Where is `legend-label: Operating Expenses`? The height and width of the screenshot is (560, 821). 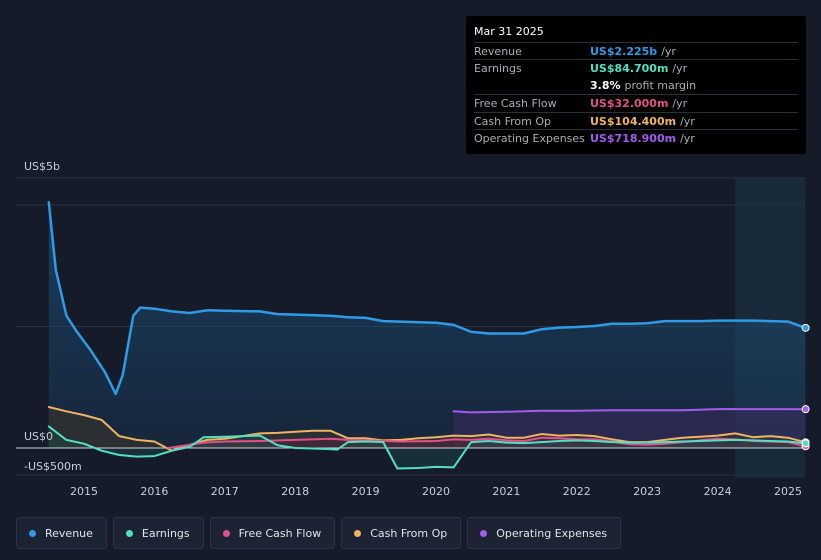 legend-label: Operating Expenses is located at coordinates (552, 533).